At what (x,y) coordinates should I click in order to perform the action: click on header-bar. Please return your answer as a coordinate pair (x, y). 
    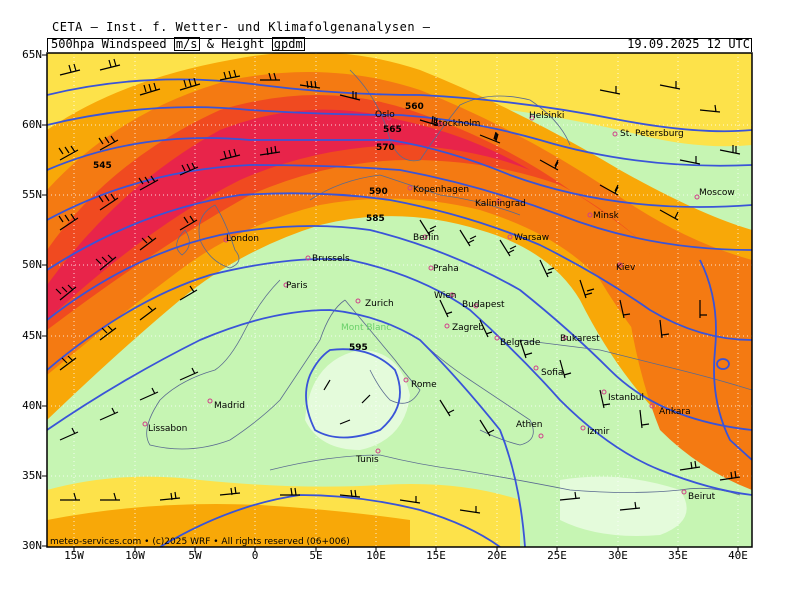
    Looking at the image, I should click on (399, 45).